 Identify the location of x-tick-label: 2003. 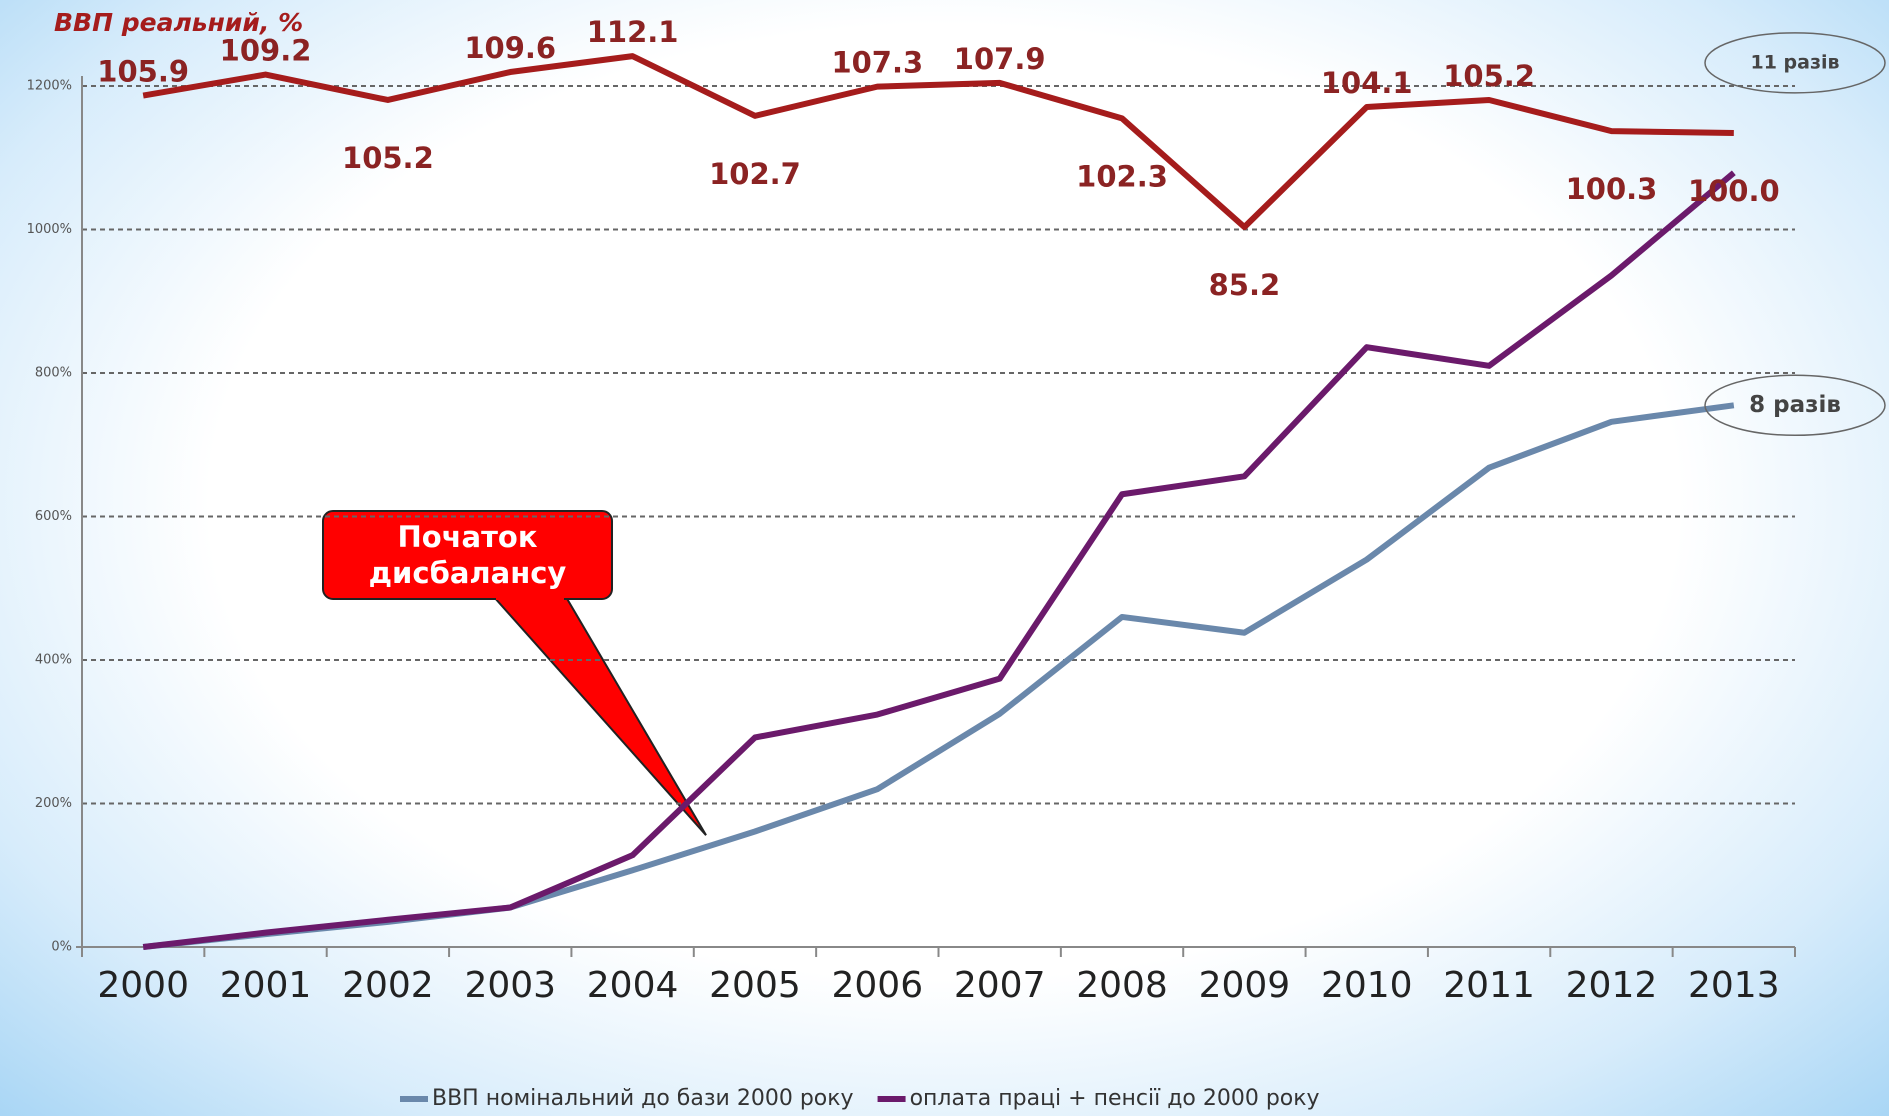
(510, 985).